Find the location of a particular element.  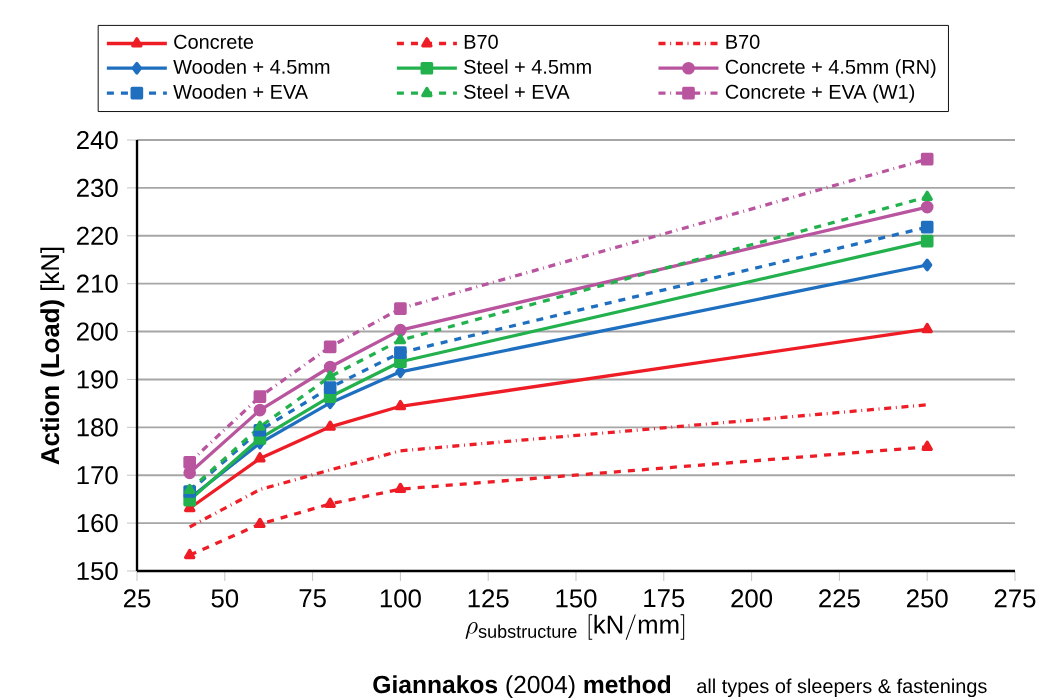

x-tick-label: 175 is located at coordinates (664, 598).